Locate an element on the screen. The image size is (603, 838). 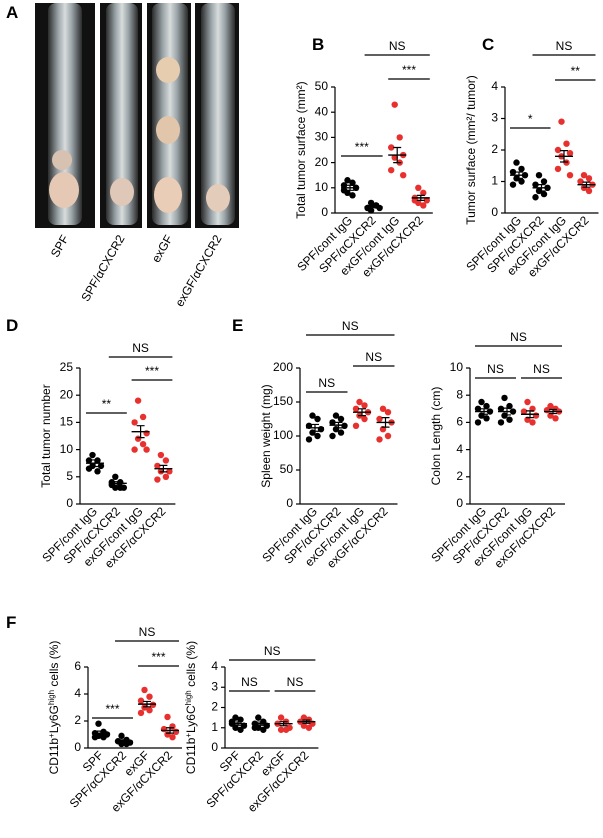
y-axis-label-part: Colon Length (cm) is located at coordinates (436, 436).